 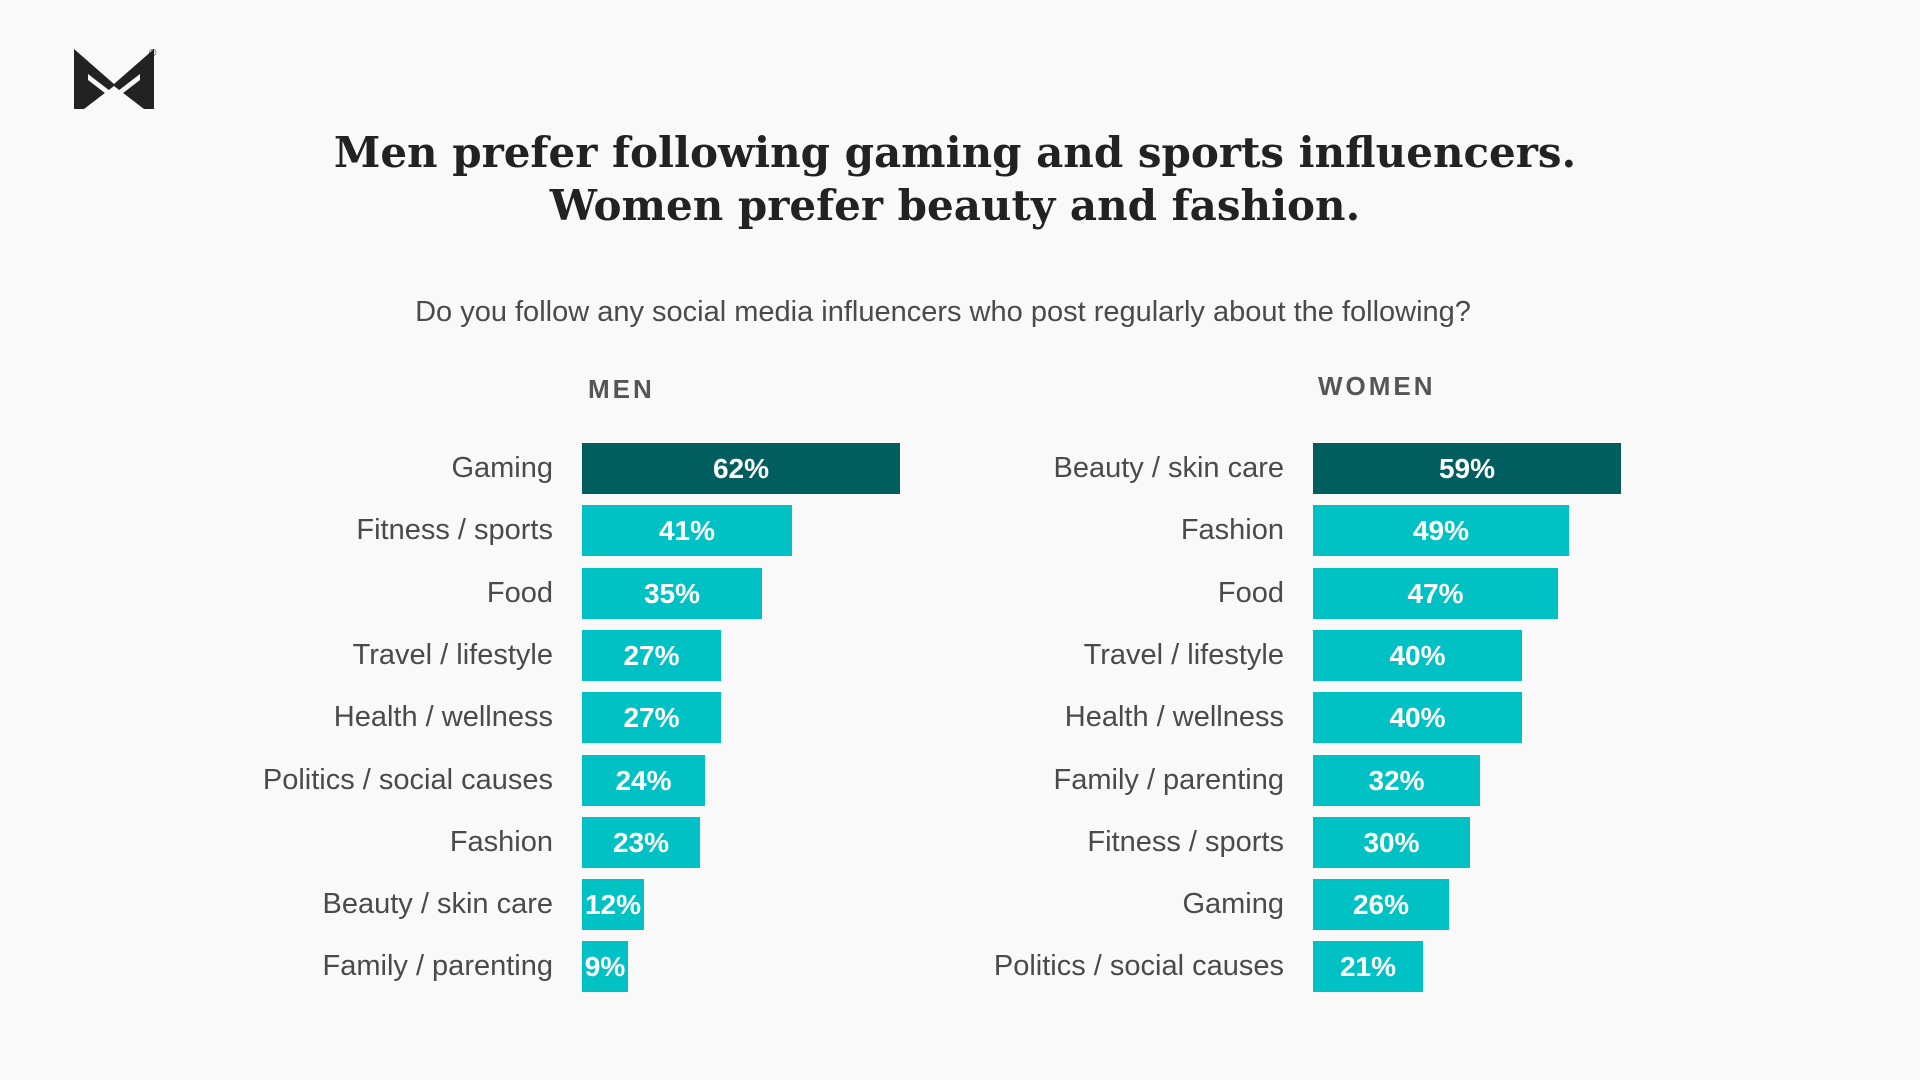 I want to click on men-heading: MEN, so click(x=621, y=389).